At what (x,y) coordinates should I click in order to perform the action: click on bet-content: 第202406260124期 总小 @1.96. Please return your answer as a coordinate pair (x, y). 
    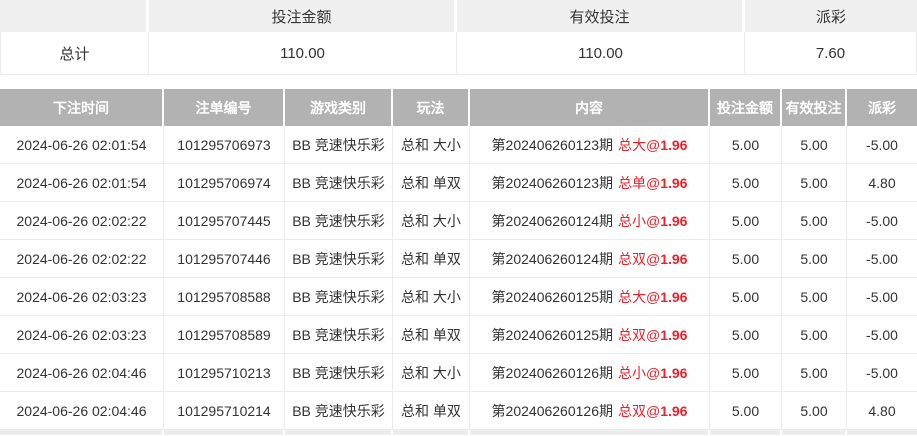
    Looking at the image, I should click on (590, 221).